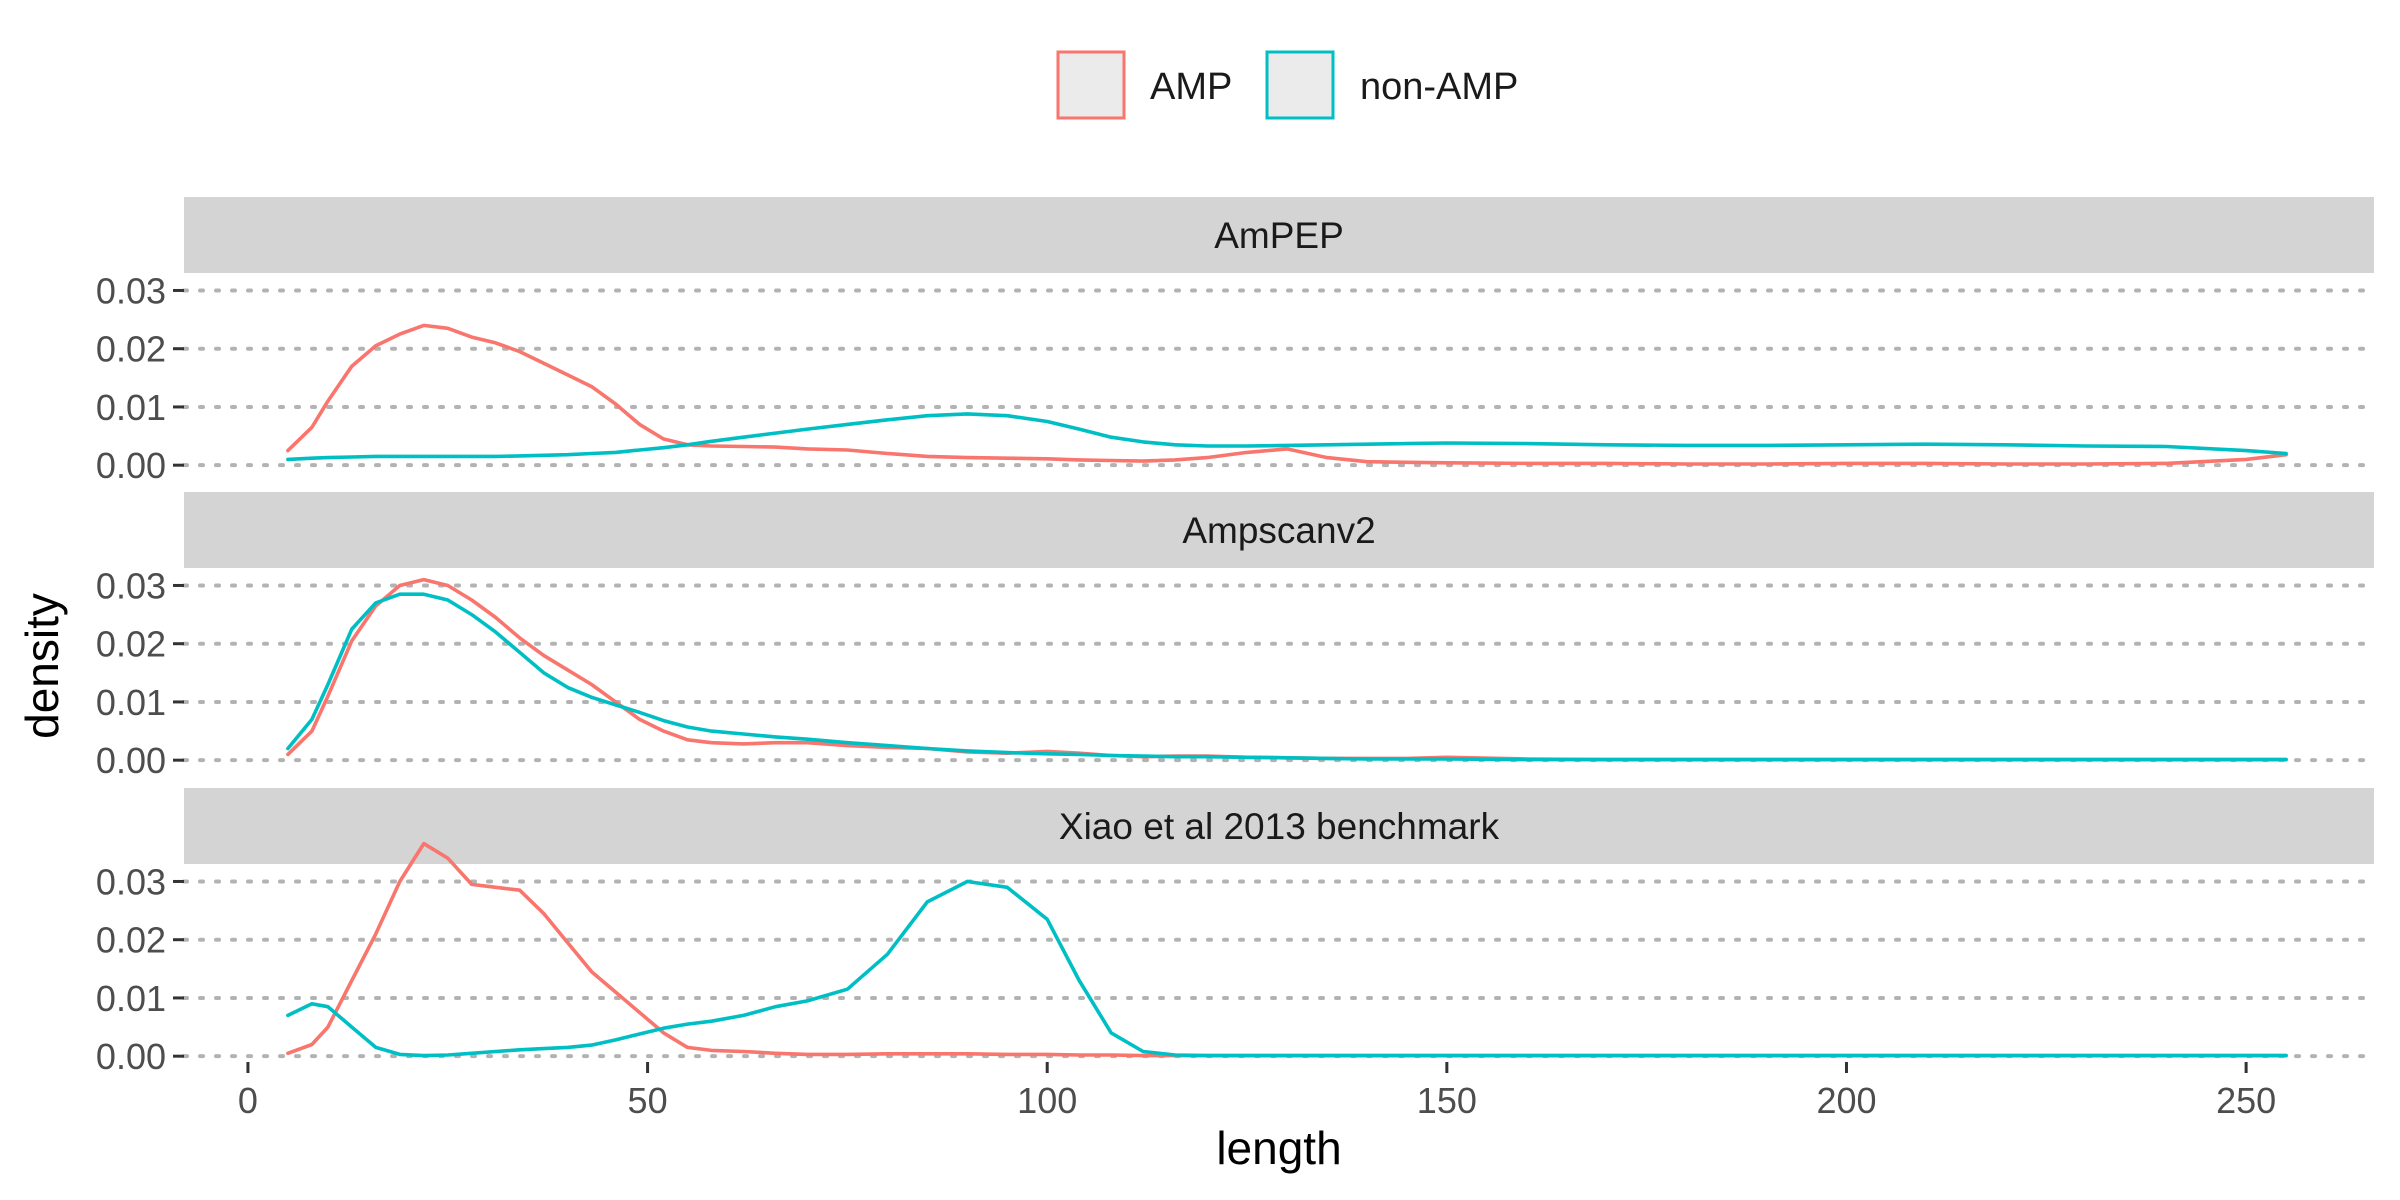  What do you see at coordinates (1447, 1100) in the screenshot?
I see `x-tick-label: 150` at bounding box center [1447, 1100].